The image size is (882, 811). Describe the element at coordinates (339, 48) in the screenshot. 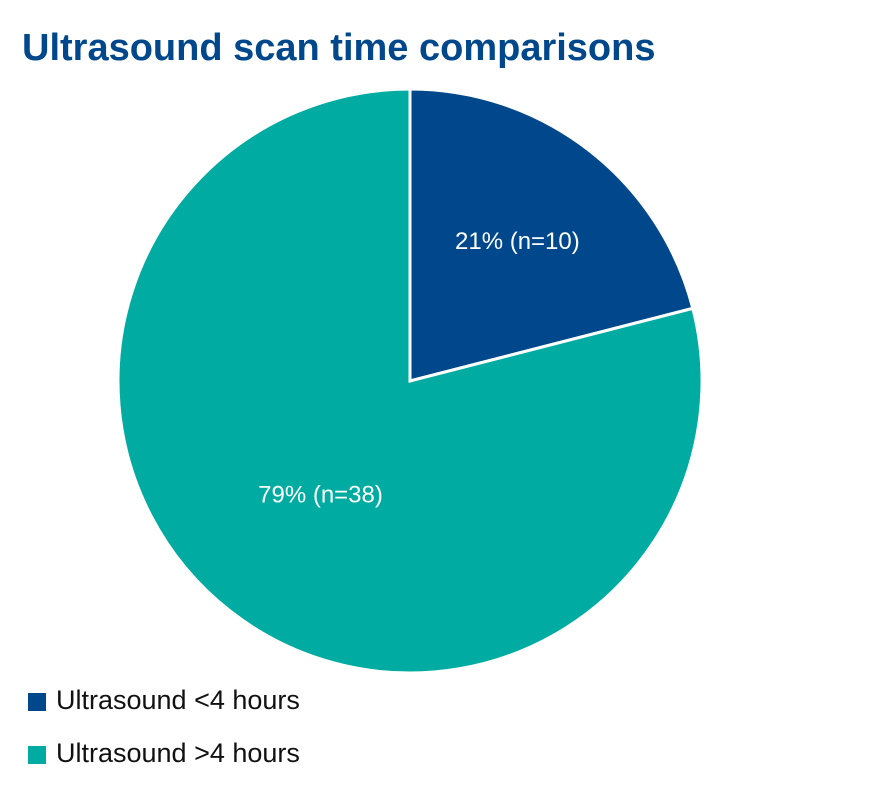

I see `chart-title: Ultrasound scan time comparisons` at that location.